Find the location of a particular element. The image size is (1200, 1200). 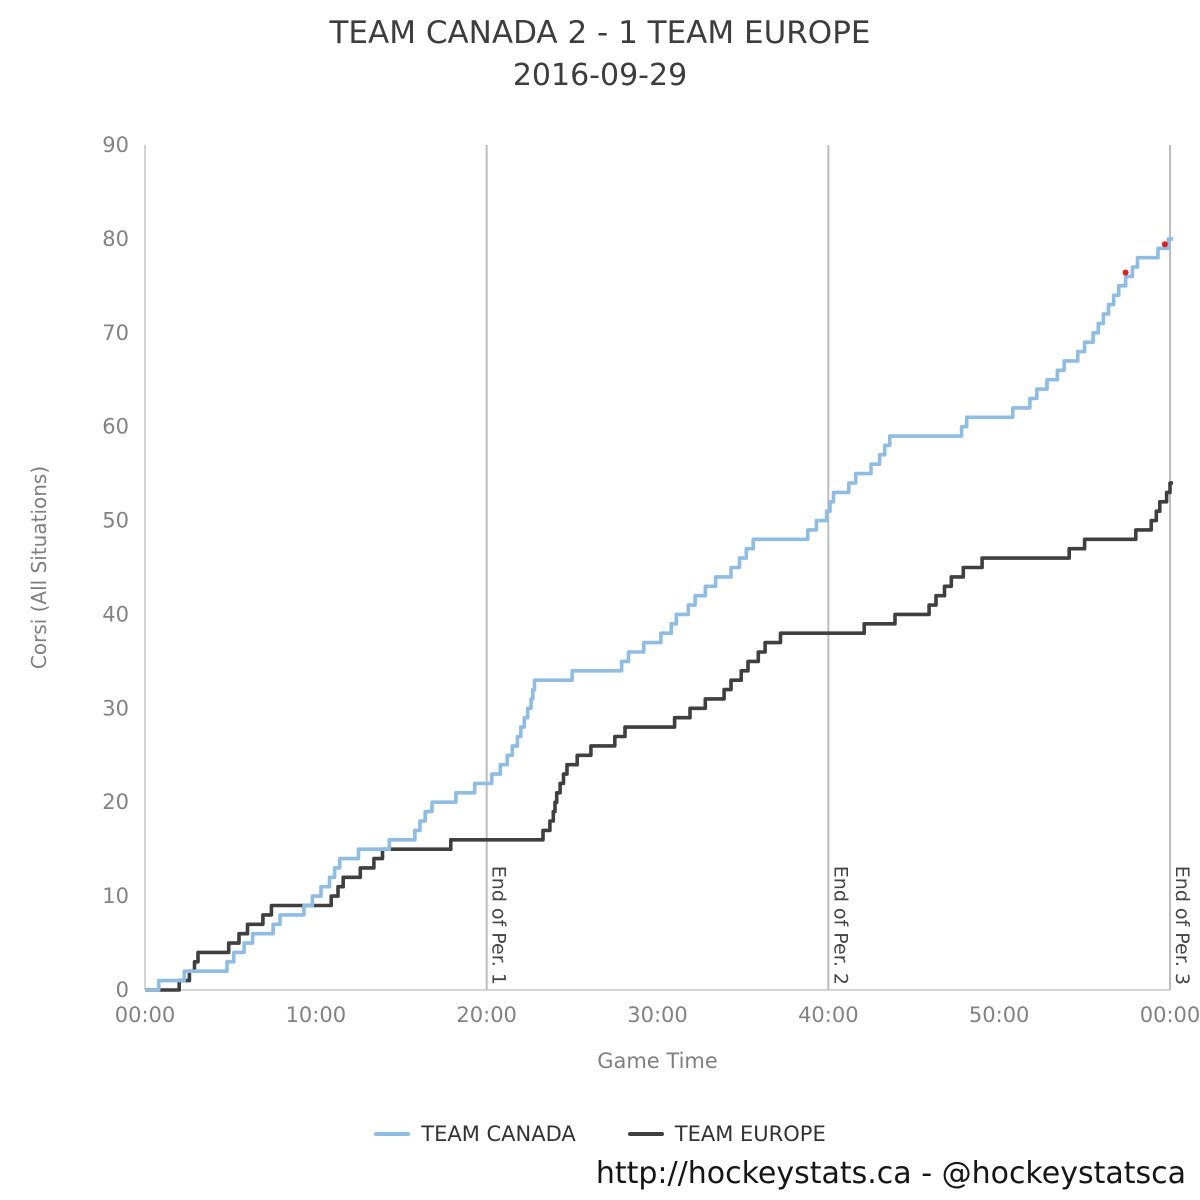

svg-text: 20 is located at coordinates (115, 802).